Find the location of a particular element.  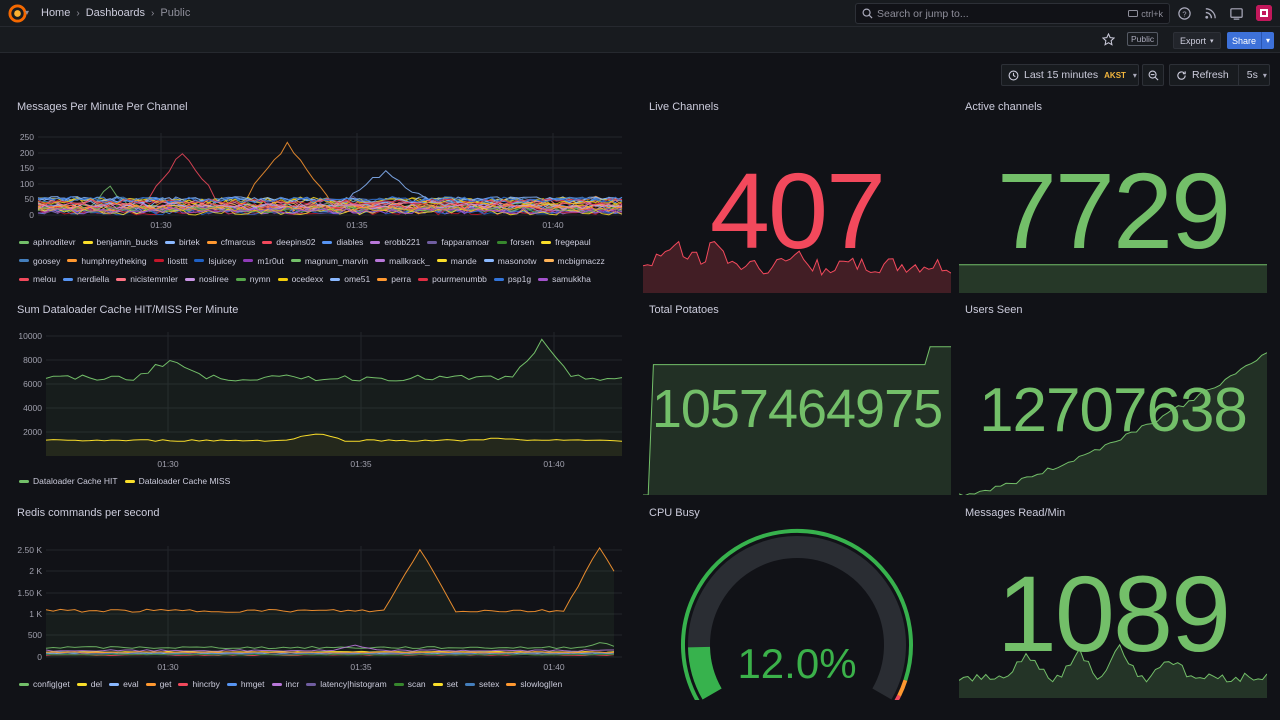

legend-item: Dataloader Cache MISS is located at coordinates (177, 481).